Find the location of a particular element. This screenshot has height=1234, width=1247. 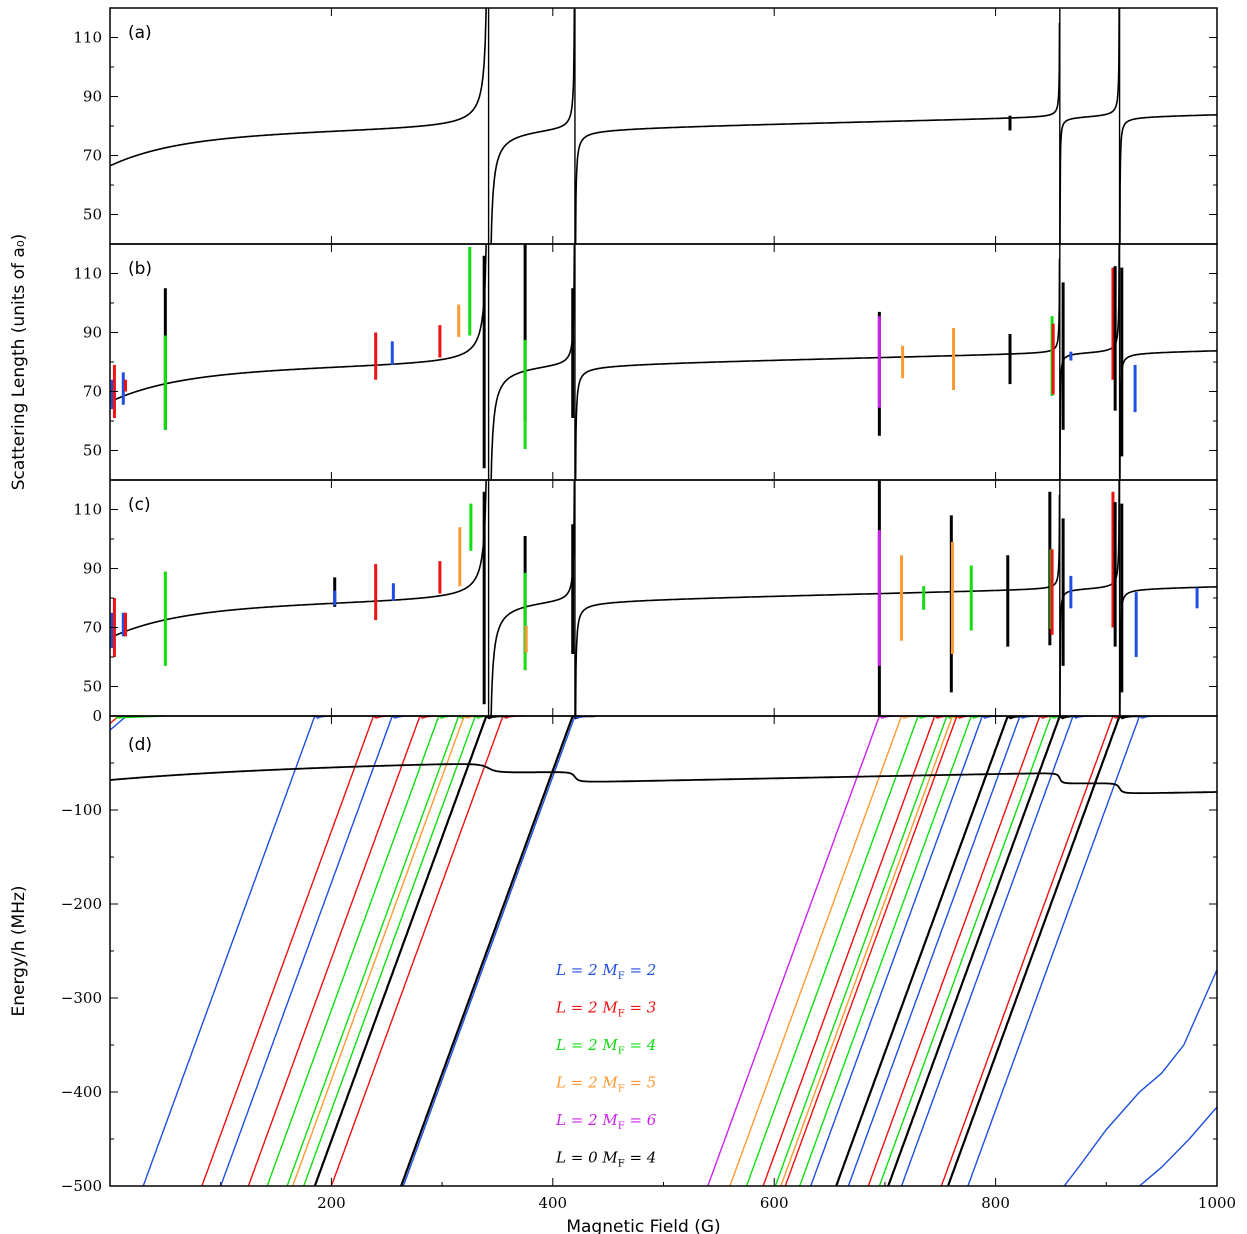

main-bound-state-curve is located at coordinates (663, 779).